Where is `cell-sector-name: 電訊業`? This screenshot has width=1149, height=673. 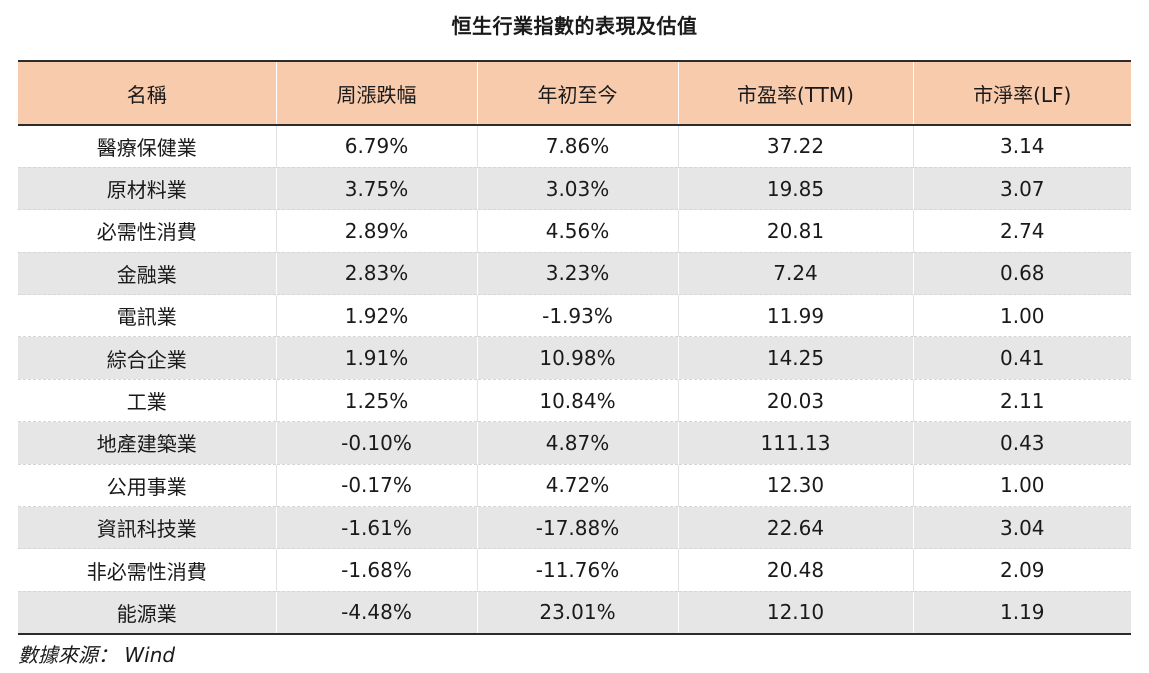
cell-sector-name: 電訊業 is located at coordinates (147, 316).